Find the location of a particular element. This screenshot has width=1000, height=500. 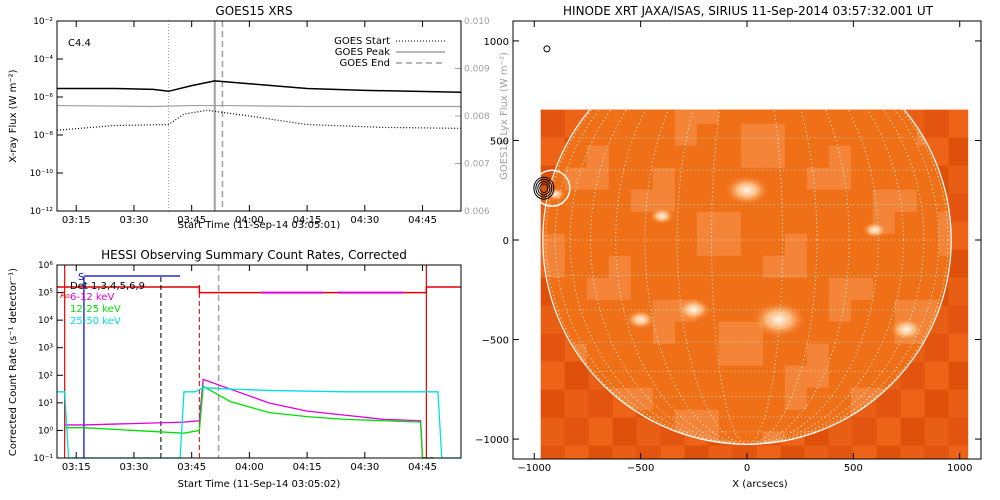

goes-lya-line is located at coordinates (258, 106).